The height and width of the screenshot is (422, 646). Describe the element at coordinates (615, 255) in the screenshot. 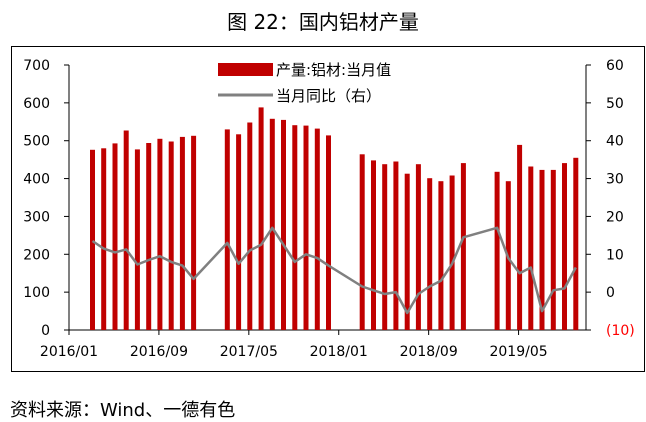

I see `right-tick-label: 10` at that location.